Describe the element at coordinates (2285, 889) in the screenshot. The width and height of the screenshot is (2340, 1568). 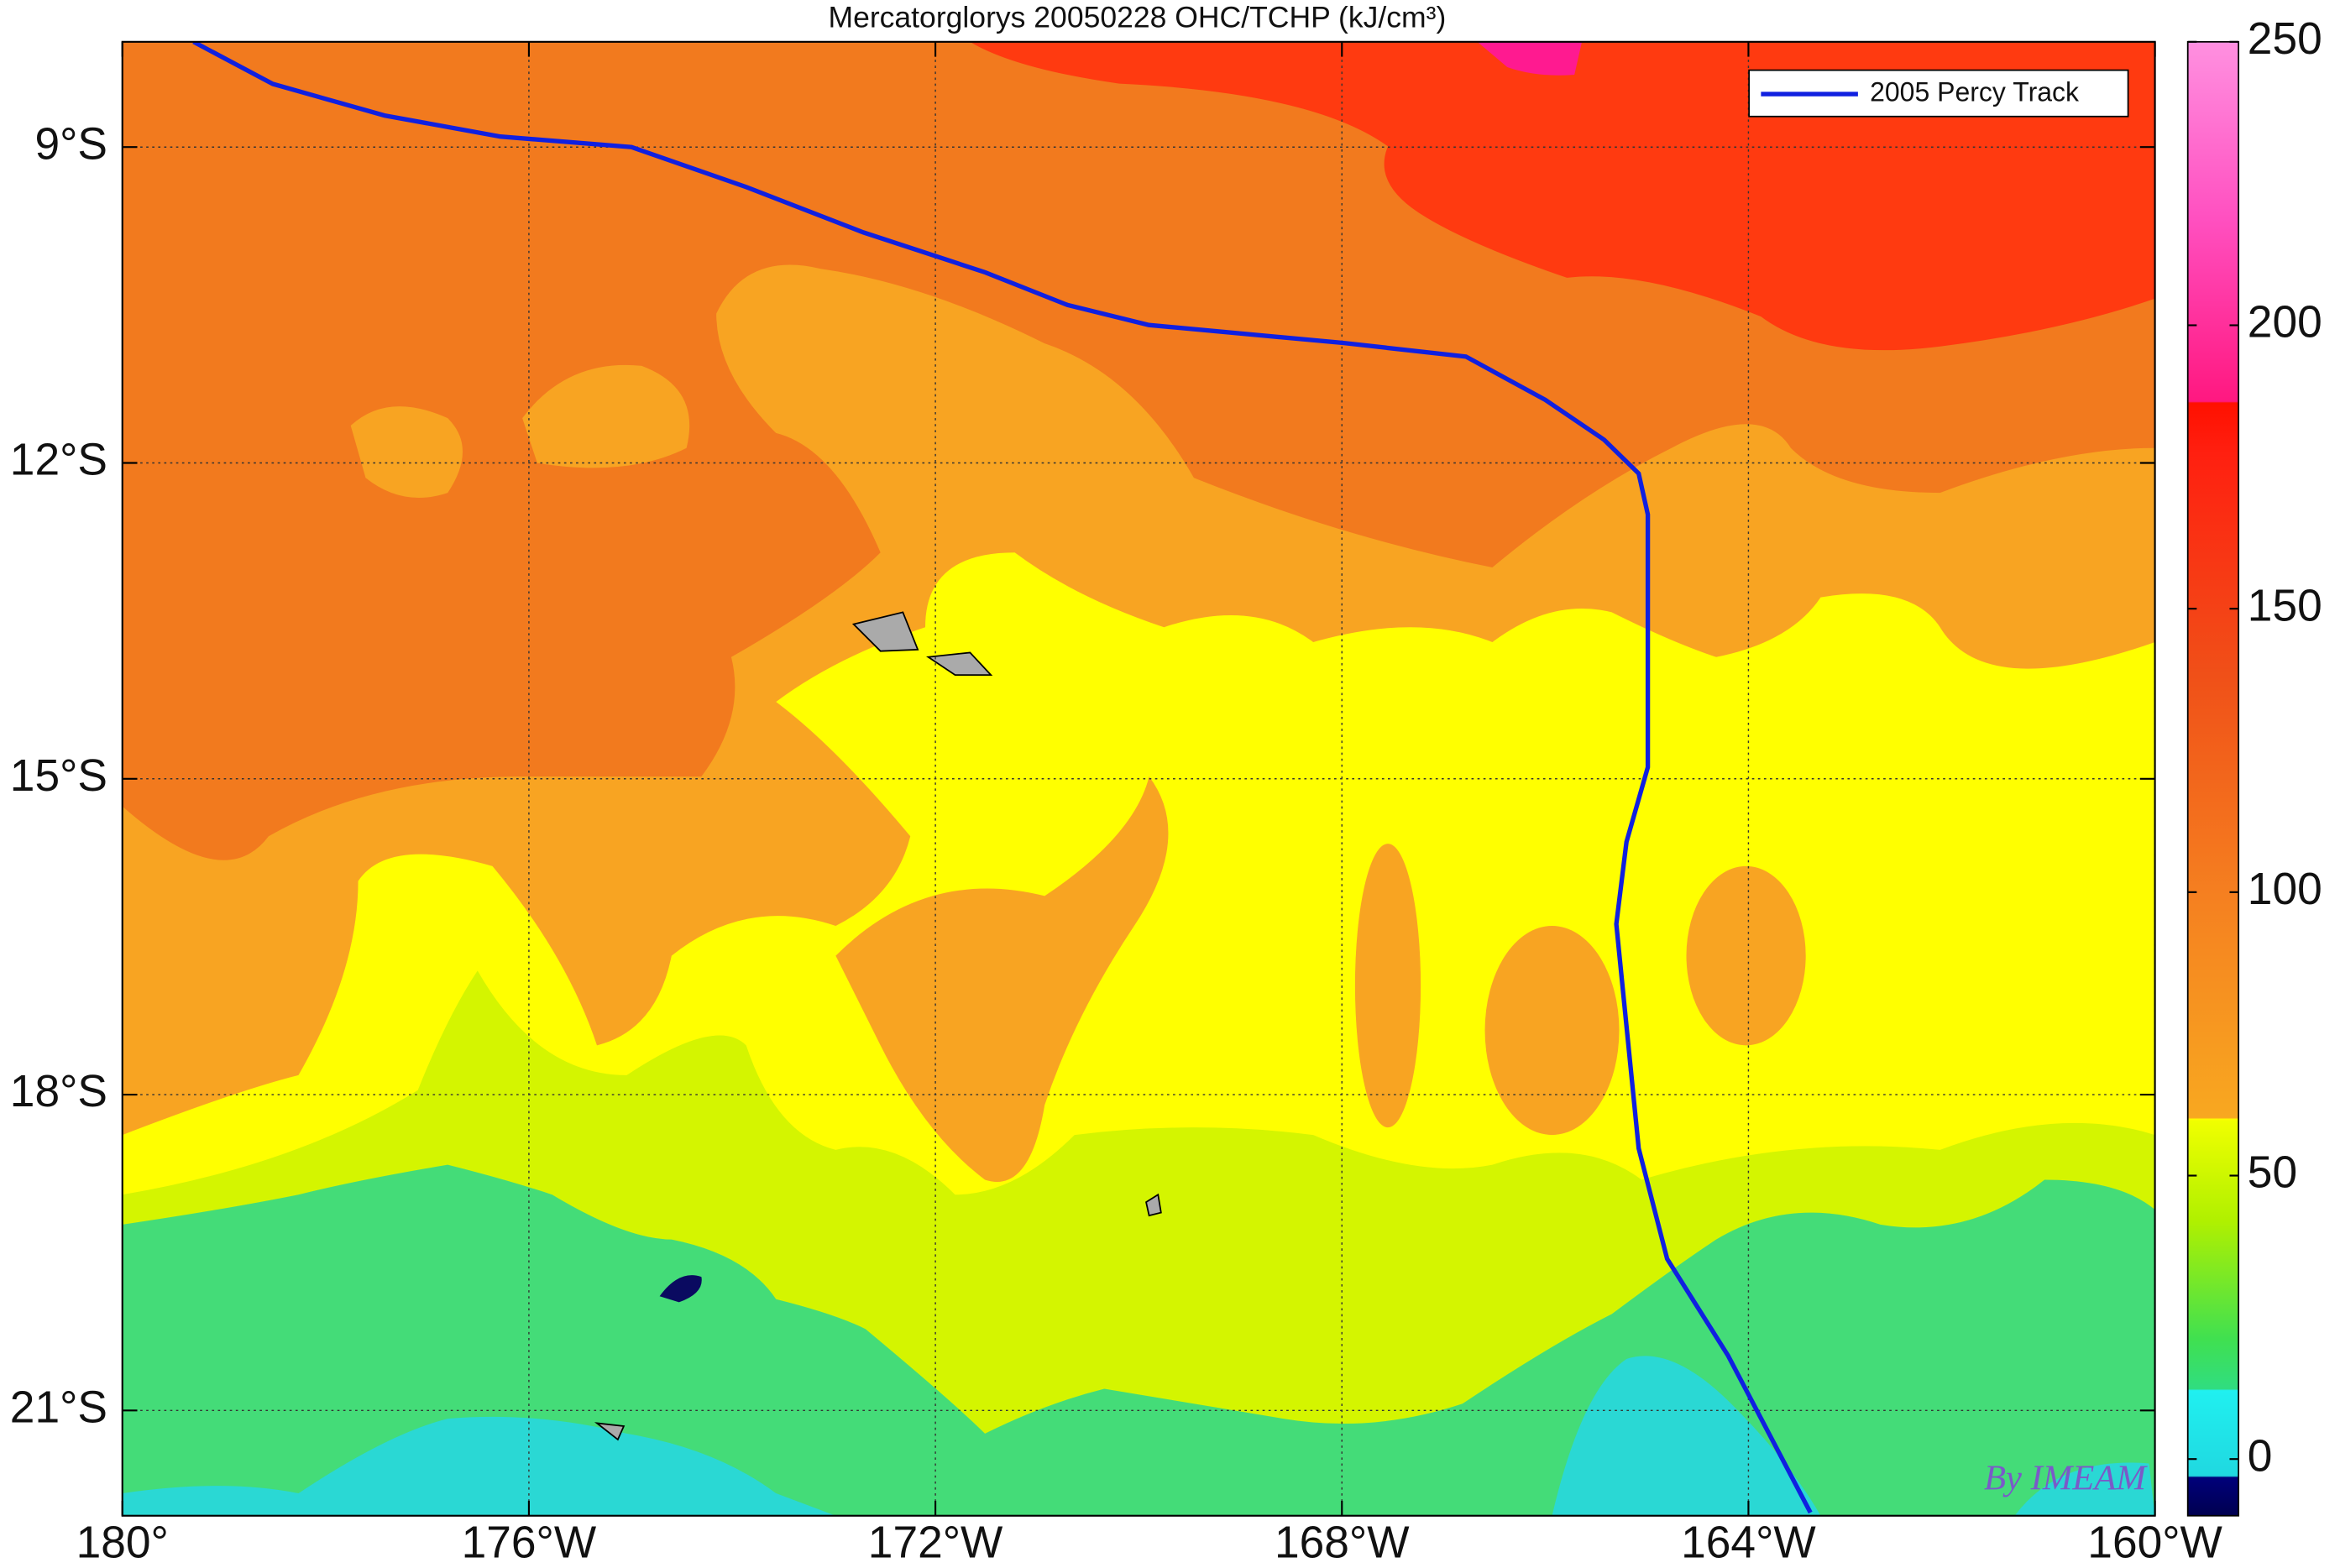
I see `colorbar-label: 100` at that location.